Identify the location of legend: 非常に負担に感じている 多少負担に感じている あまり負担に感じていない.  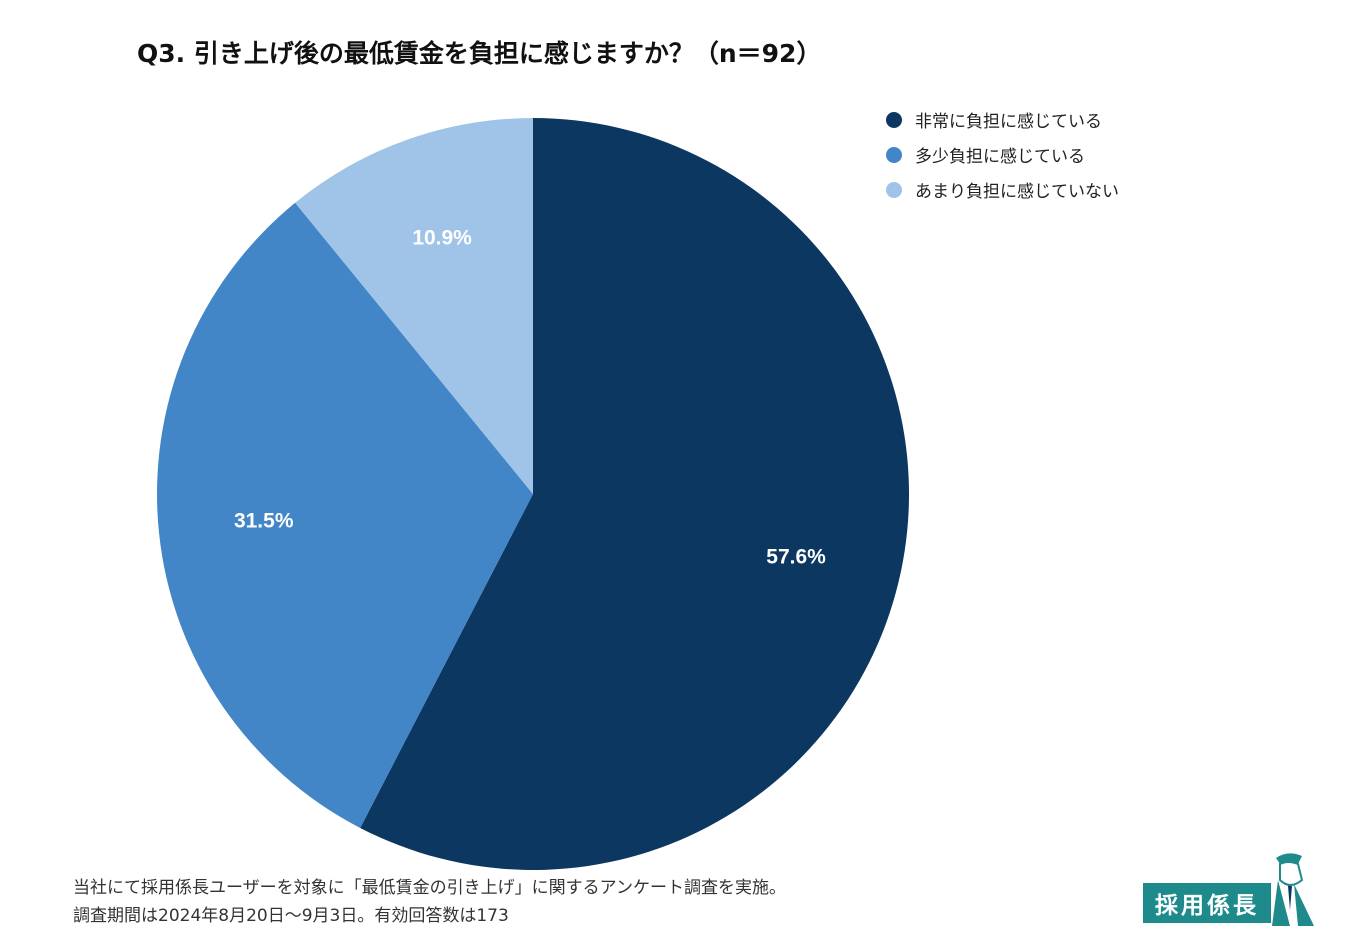
(1002, 154).